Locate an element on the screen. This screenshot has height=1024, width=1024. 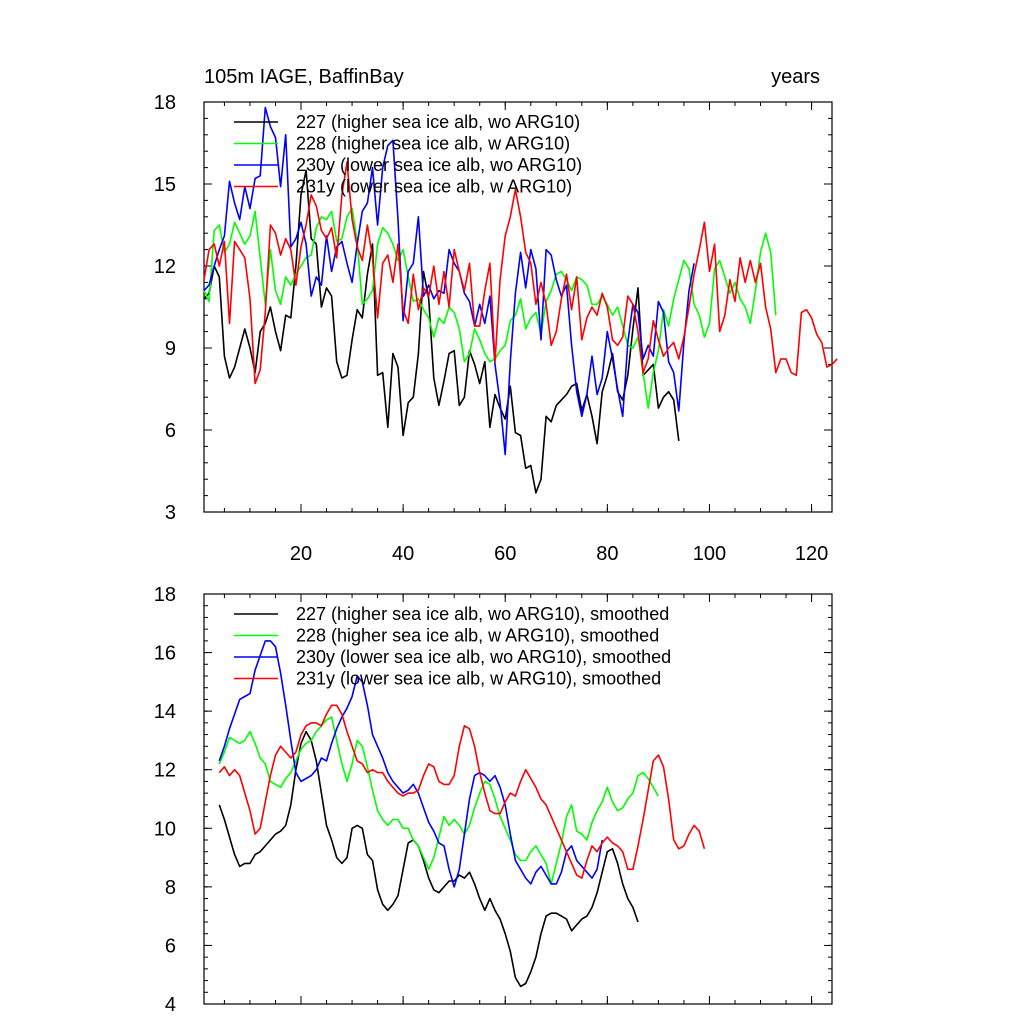
y-tick-label: 15 is located at coordinates (165, 185).